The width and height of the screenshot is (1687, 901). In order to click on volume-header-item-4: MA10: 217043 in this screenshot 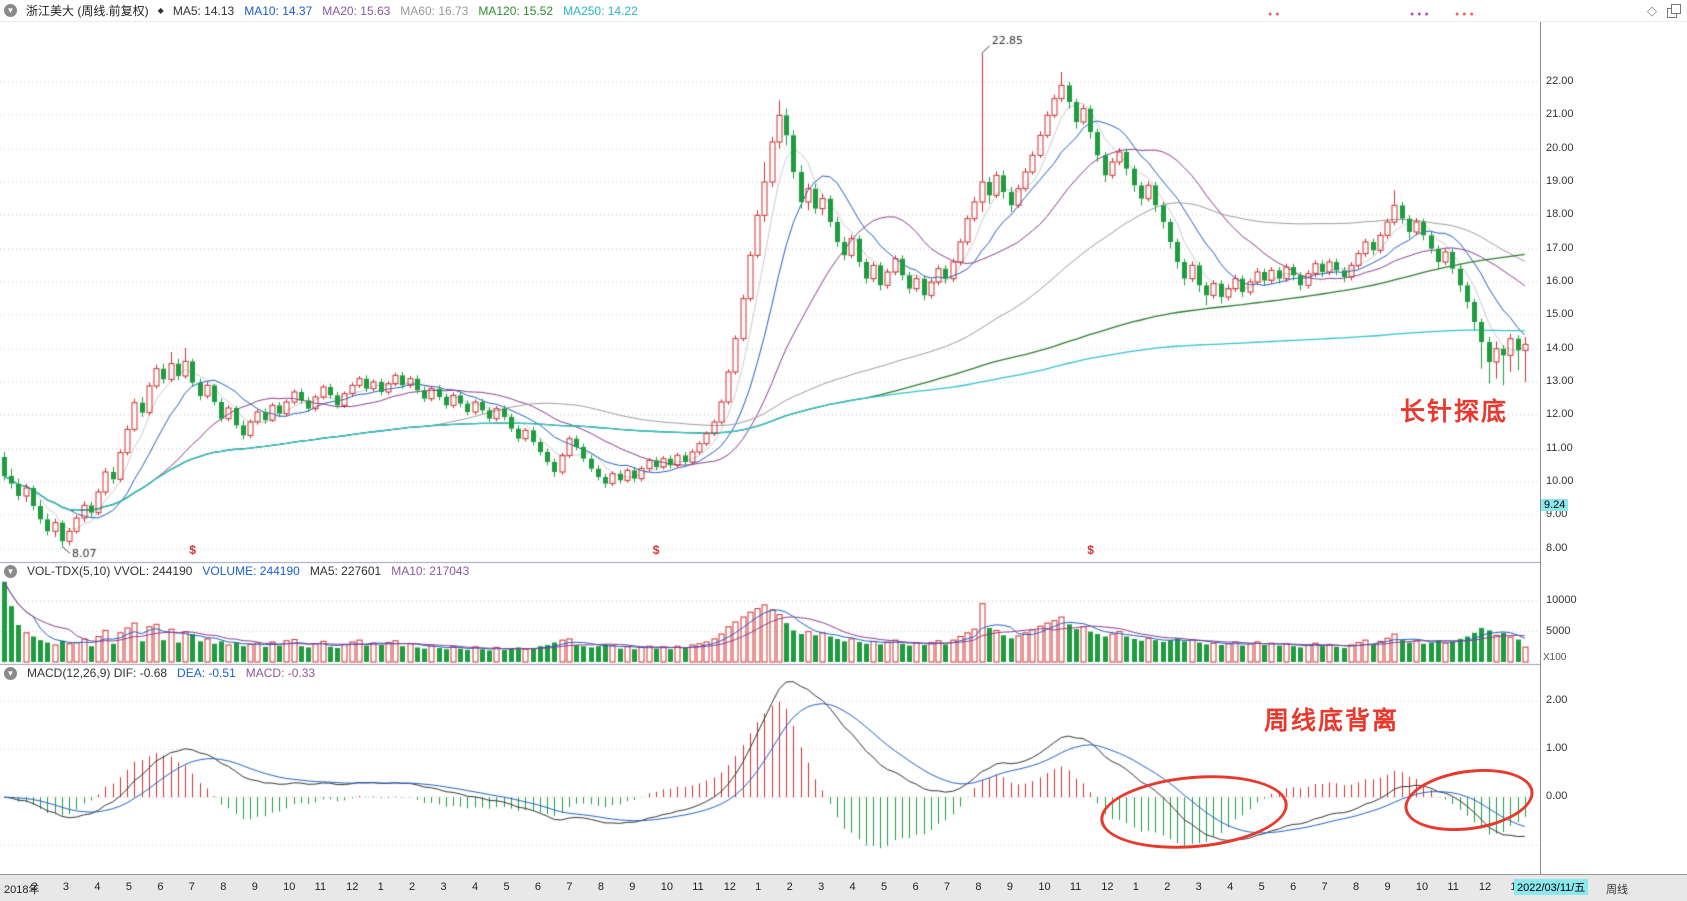, I will do `click(430, 571)`.